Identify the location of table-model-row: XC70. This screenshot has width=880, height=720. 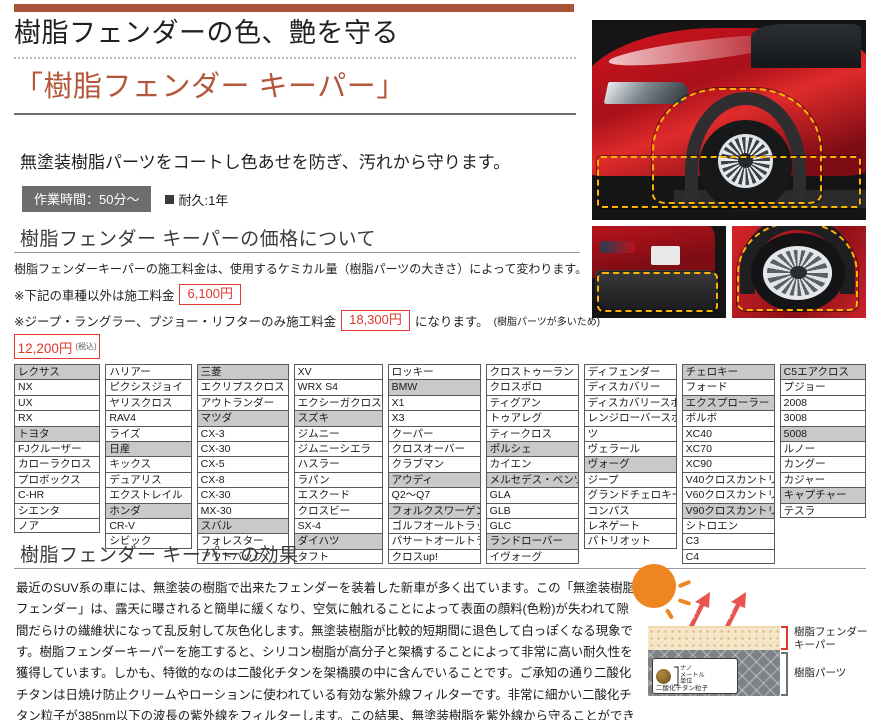
(728, 448).